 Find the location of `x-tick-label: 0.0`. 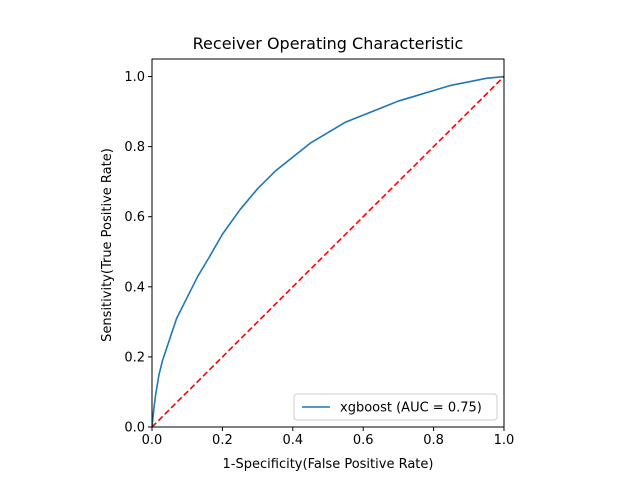

x-tick-label: 0.0 is located at coordinates (152, 440).